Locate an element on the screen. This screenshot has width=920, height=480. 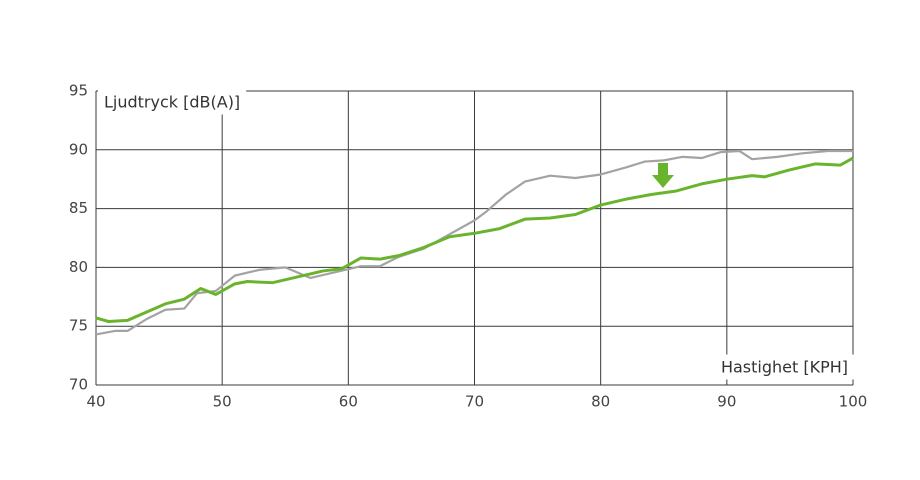
x-tick-label: 60 is located at coordinates (348, 402).